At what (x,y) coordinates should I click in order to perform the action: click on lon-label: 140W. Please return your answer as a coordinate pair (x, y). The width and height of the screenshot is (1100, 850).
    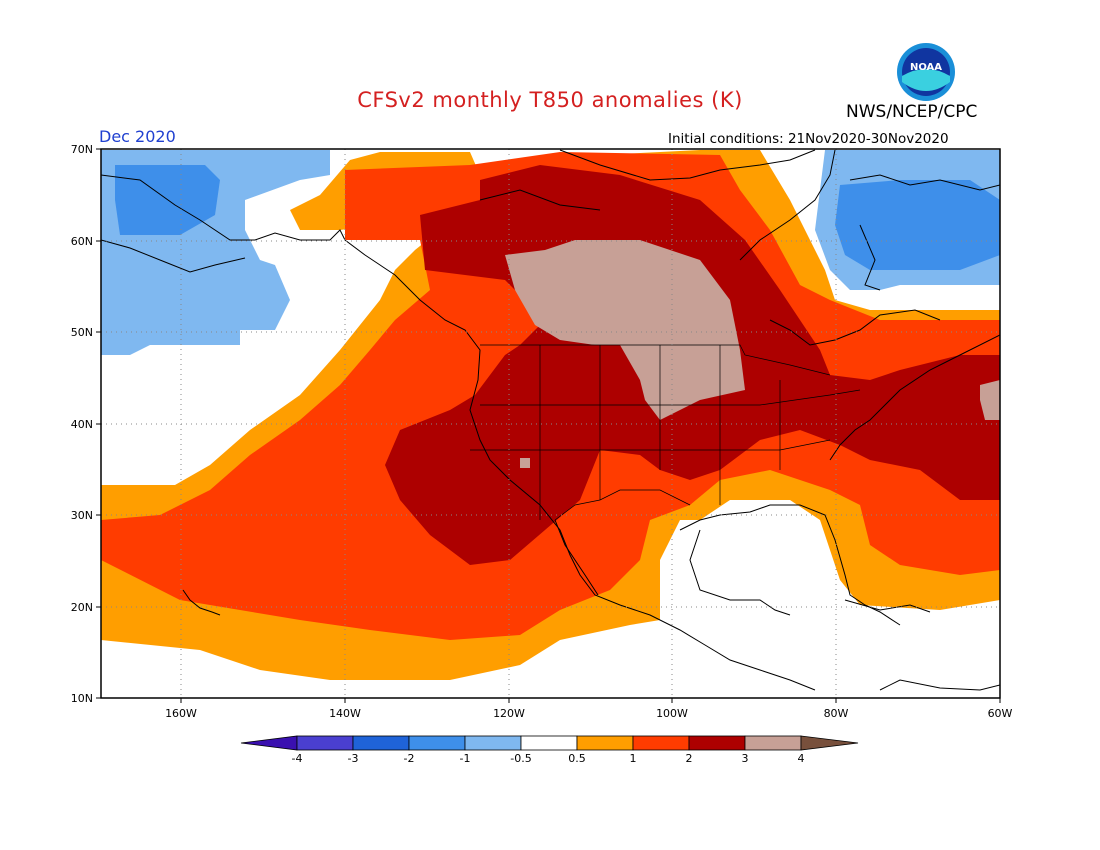
    Looking at the image, I should click on (345, 713).